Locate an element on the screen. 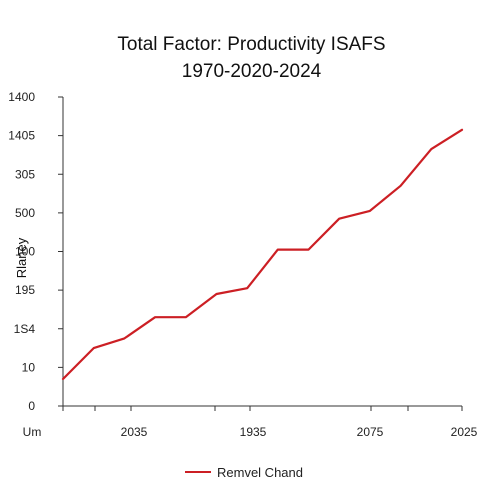  legend-swatch is located at coordinates (198, 472).